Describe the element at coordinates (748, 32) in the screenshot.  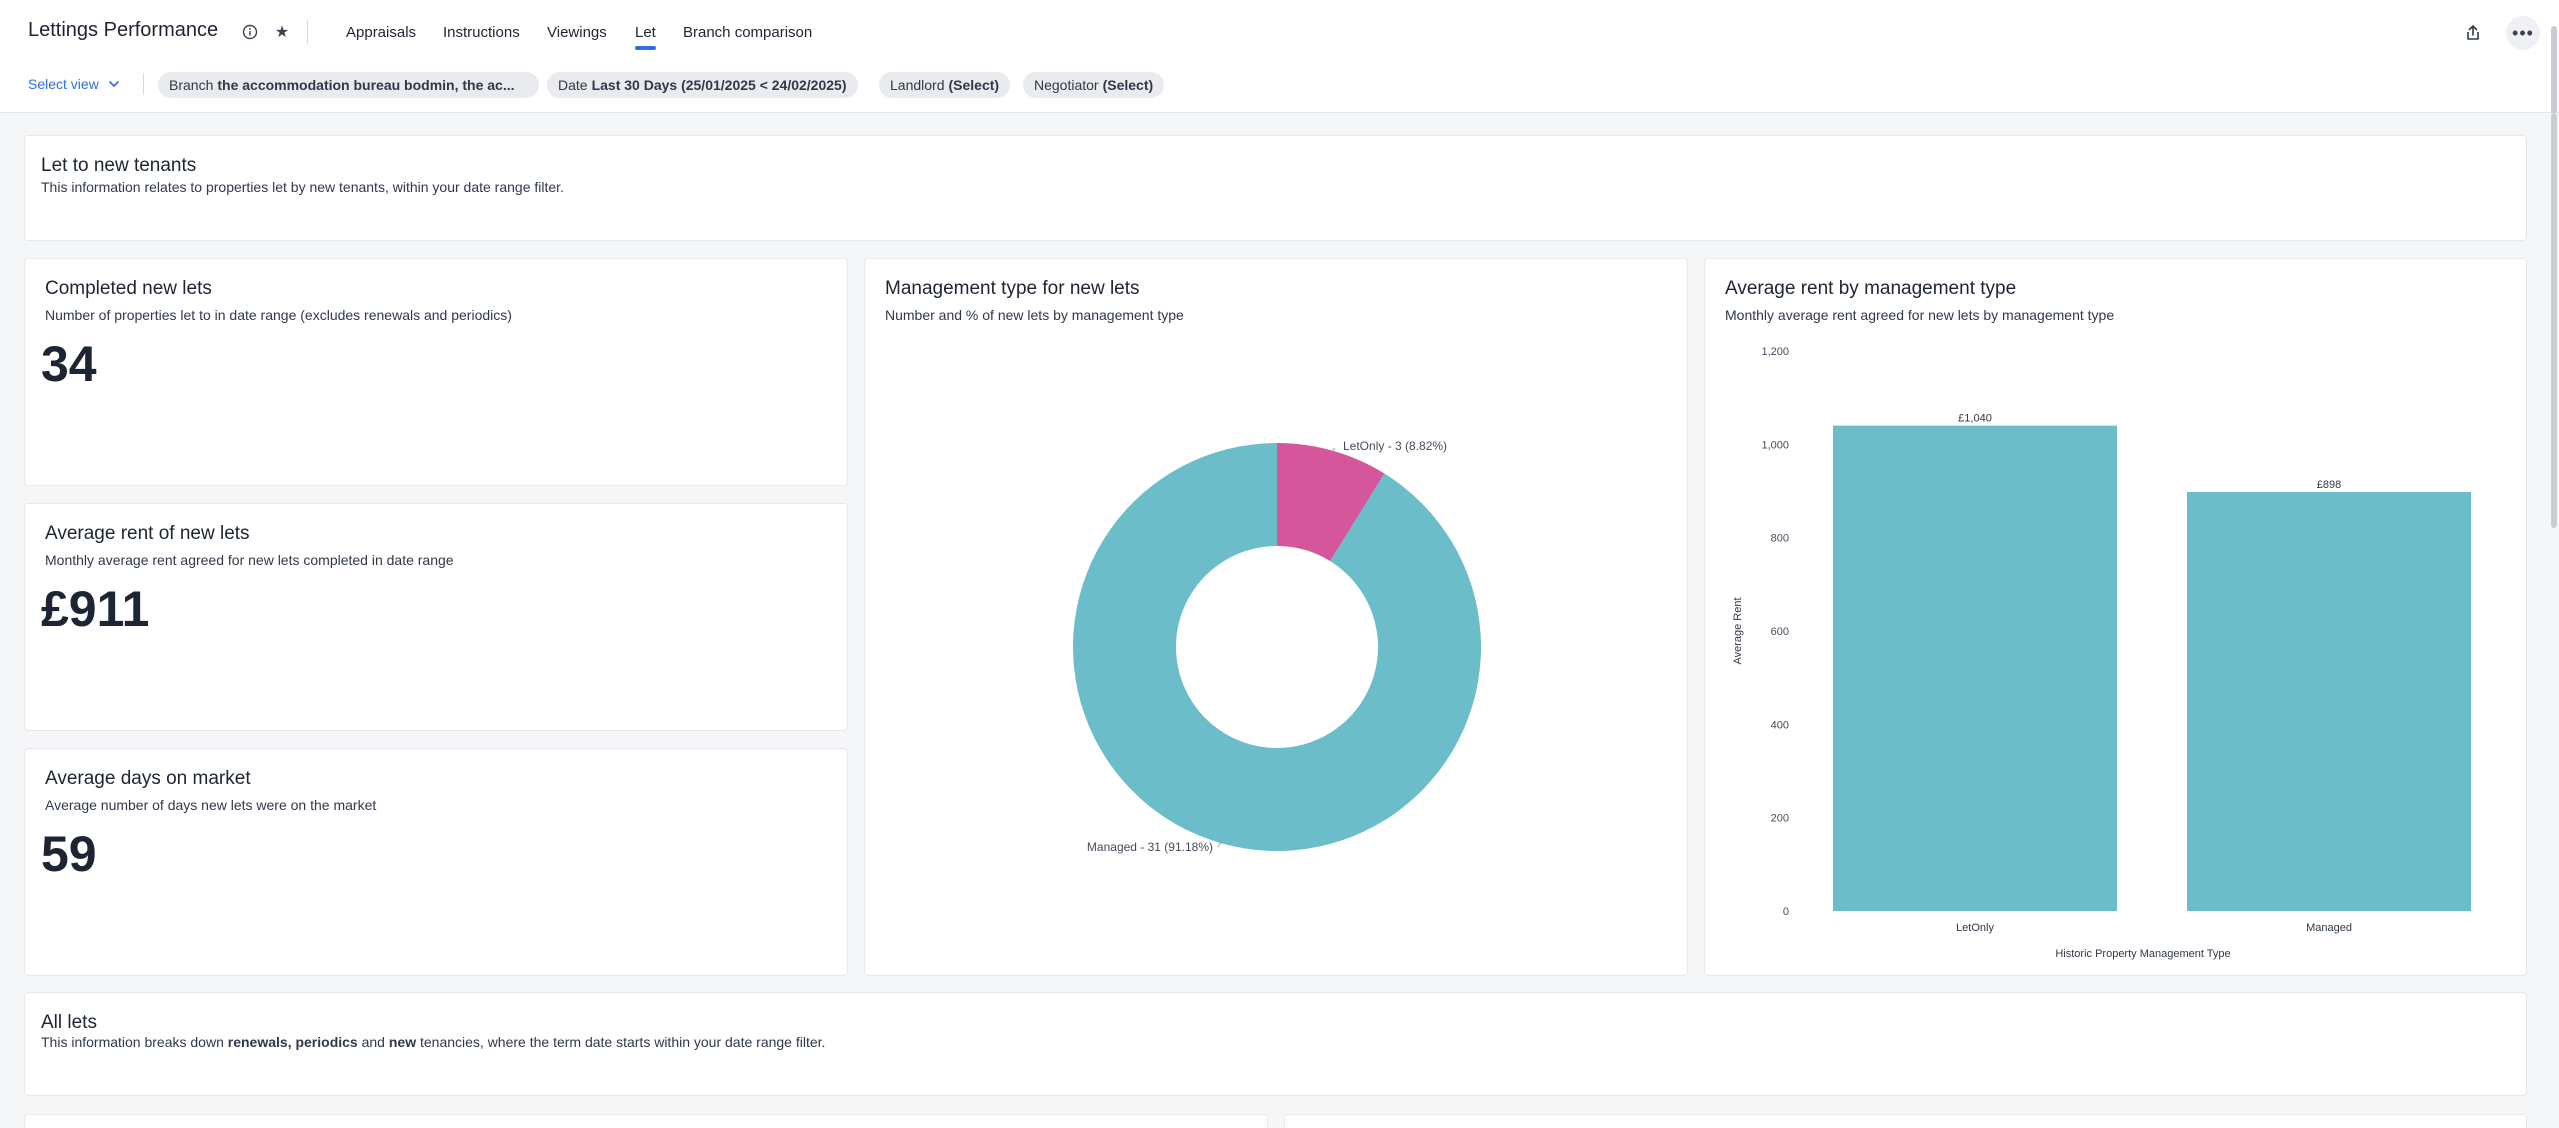
I see `tab-branch-comparison: Branch comparison` at that location.